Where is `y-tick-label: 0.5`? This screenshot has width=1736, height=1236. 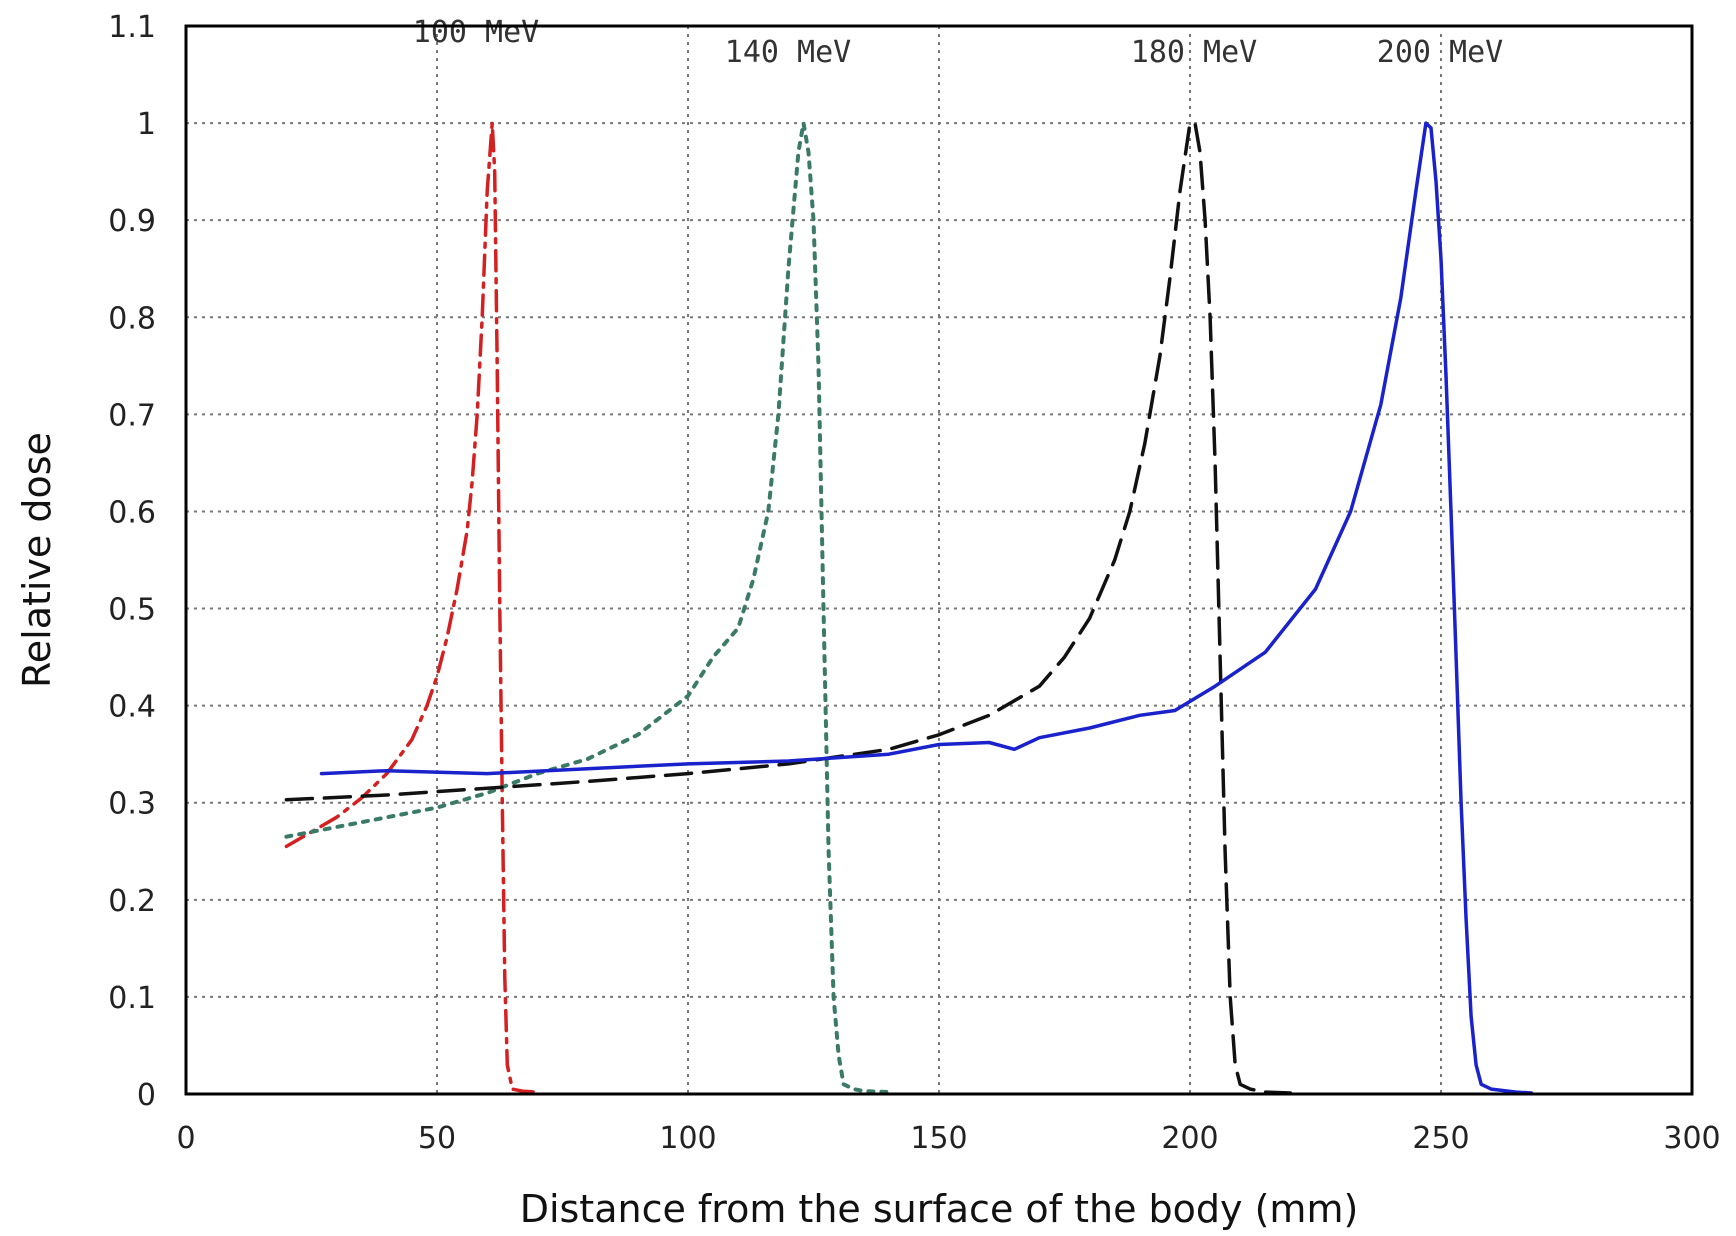 y-tick-label: 0.5 is located at coordinates (132, 610).